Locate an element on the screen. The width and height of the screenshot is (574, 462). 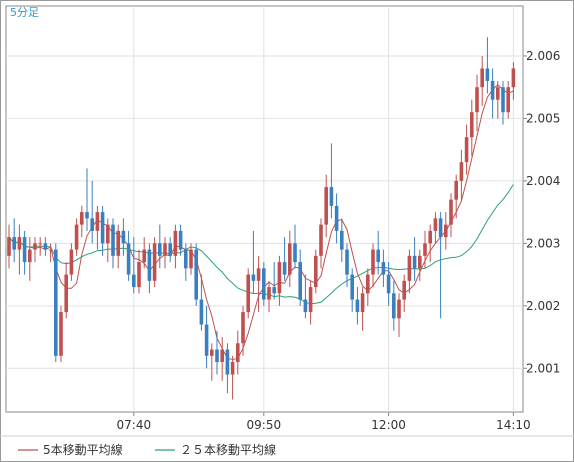
x-tick-label: 09:50 is located at coordinates (264, 425).